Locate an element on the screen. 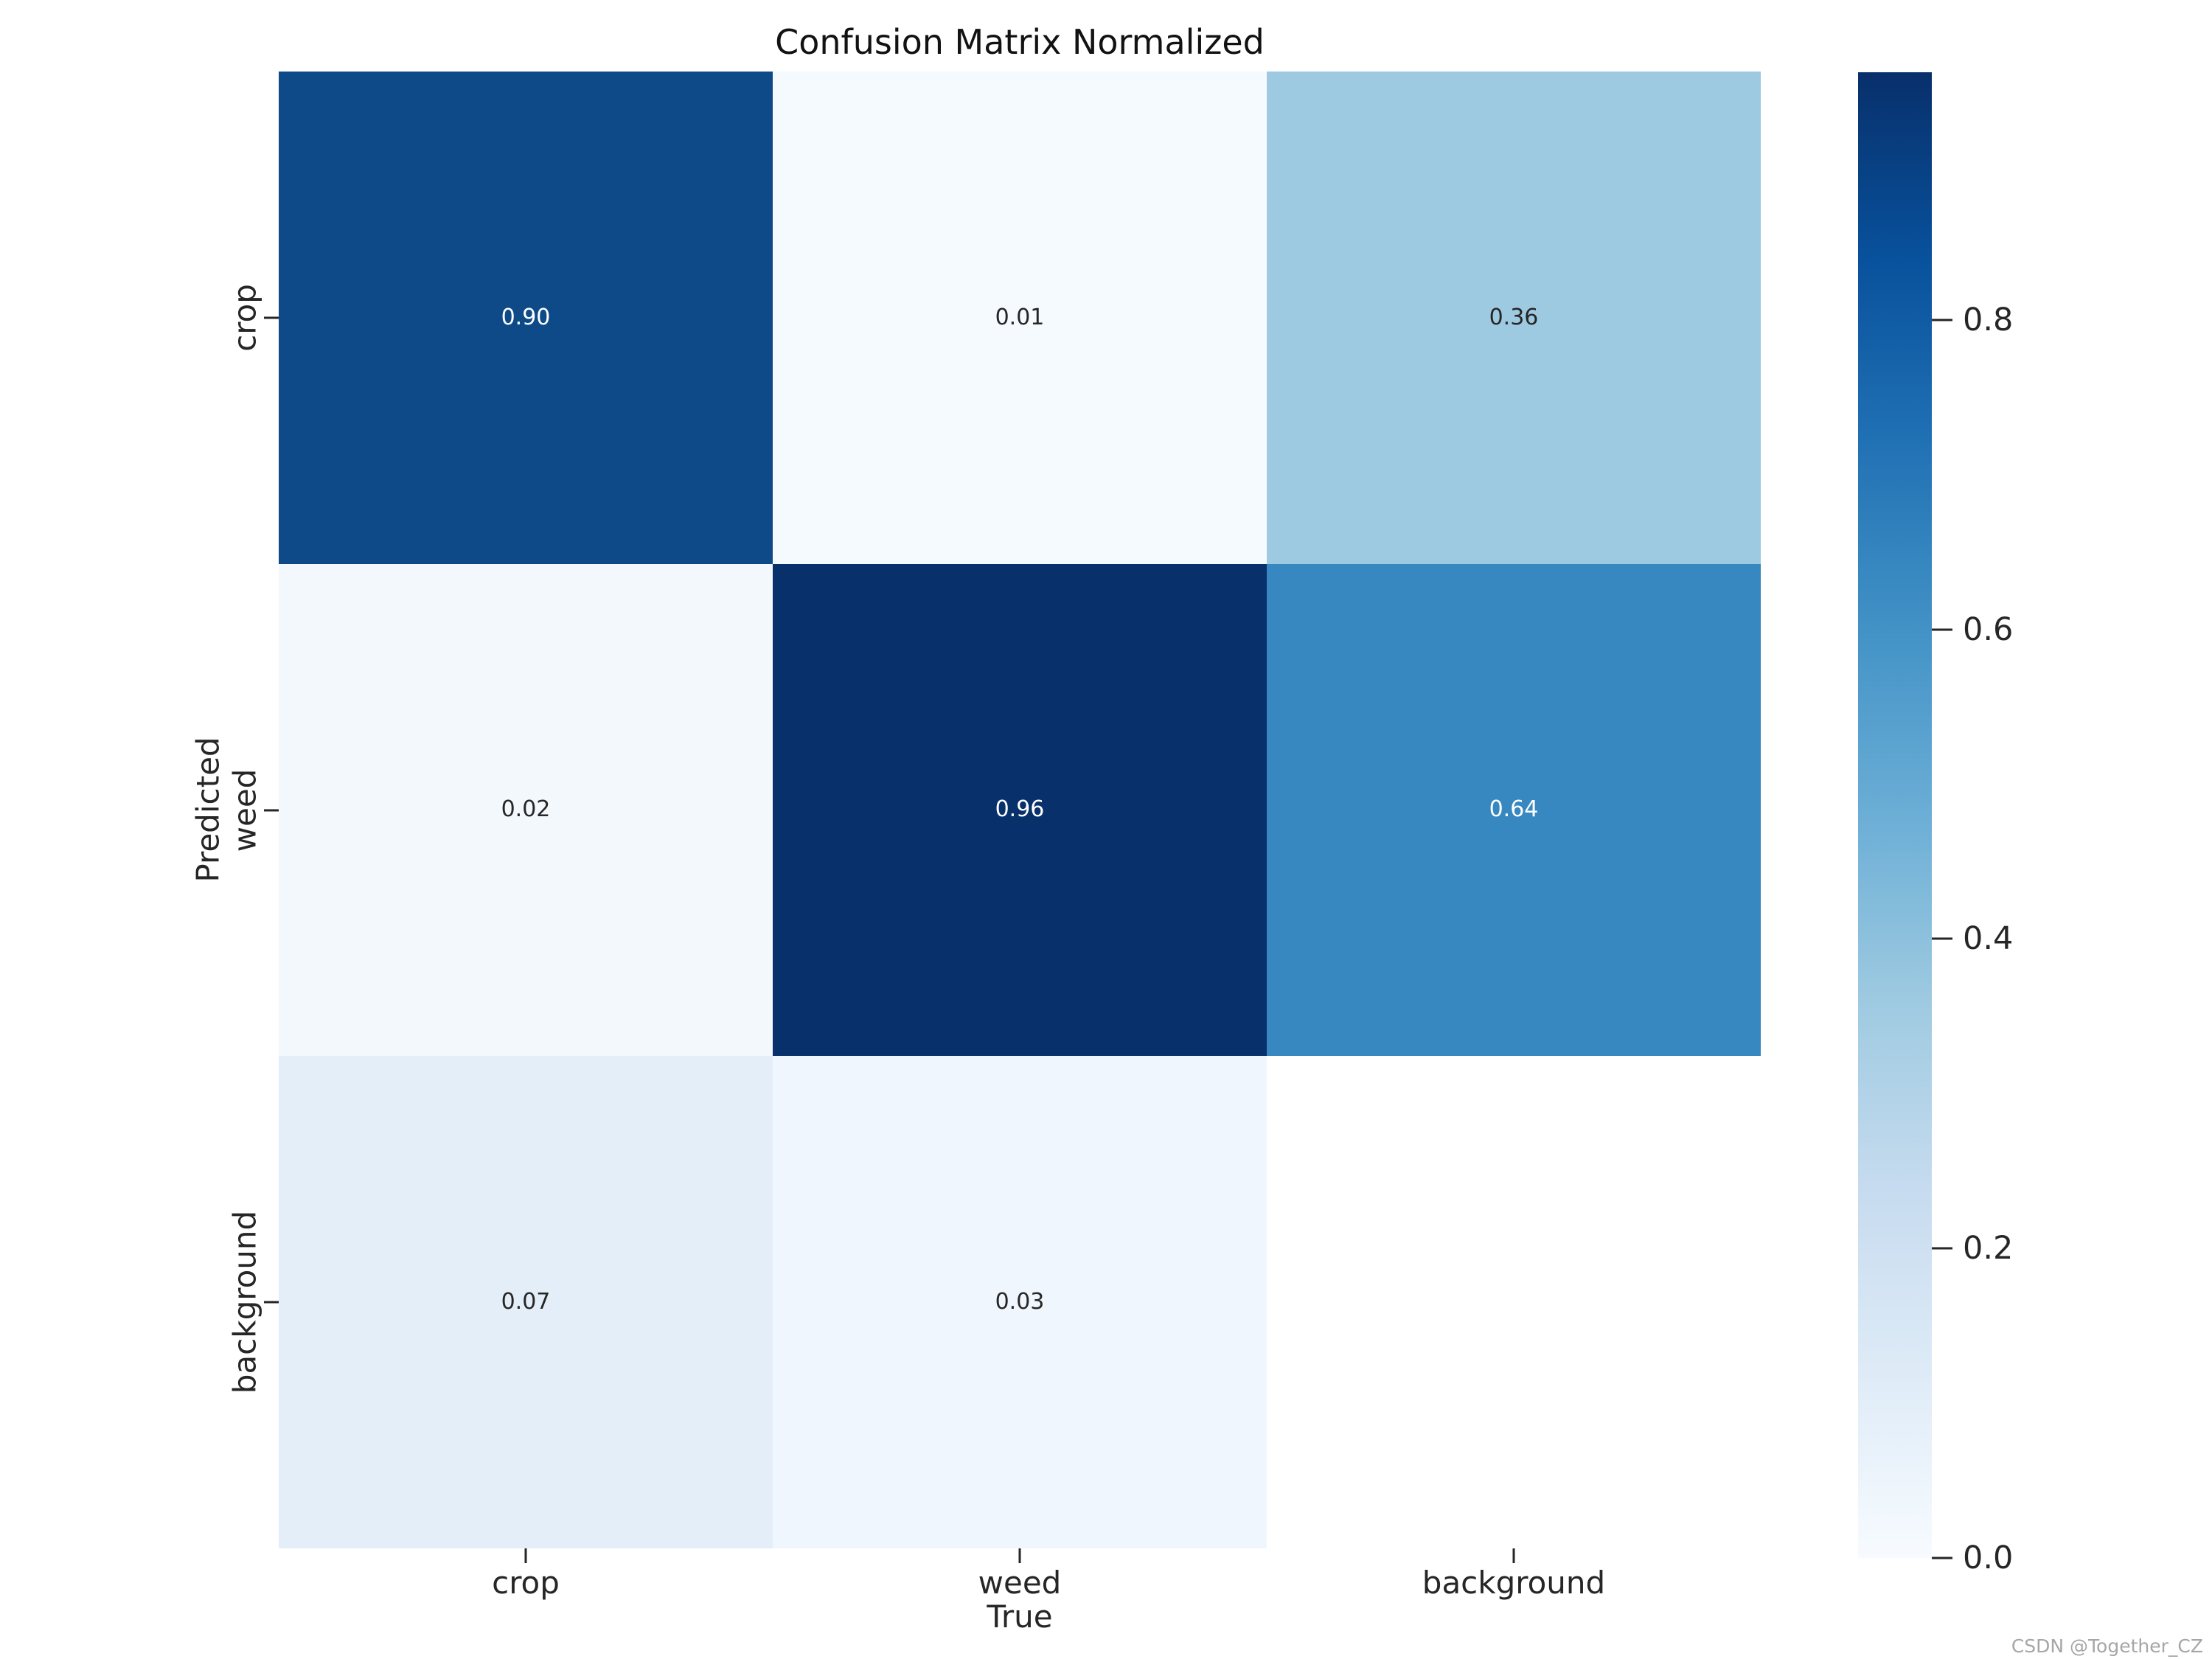 The width and height of the screenshot is (2212, 1659). y-tick-label: crop is located at coordinates (244, 317).